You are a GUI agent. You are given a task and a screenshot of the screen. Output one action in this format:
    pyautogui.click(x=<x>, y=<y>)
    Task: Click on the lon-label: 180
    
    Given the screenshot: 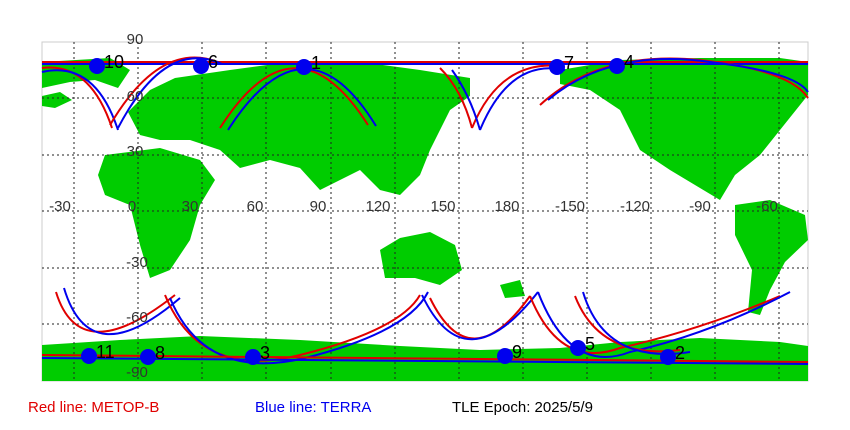 What is the action you would take?
    pyautogui.click(x=506, y=206)
    